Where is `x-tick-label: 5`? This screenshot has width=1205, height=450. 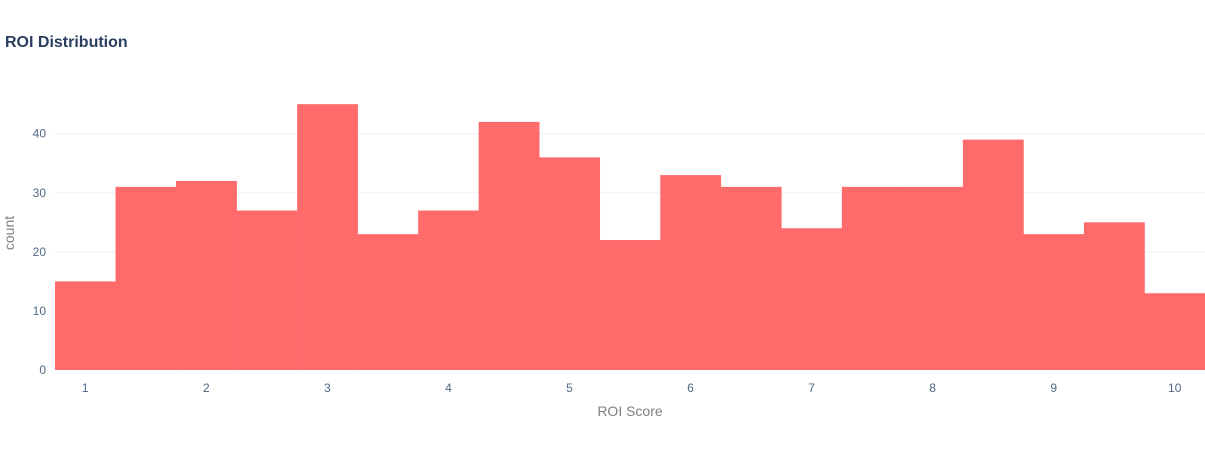
x-tick-label: 5 is located at coordinates (569, 388).